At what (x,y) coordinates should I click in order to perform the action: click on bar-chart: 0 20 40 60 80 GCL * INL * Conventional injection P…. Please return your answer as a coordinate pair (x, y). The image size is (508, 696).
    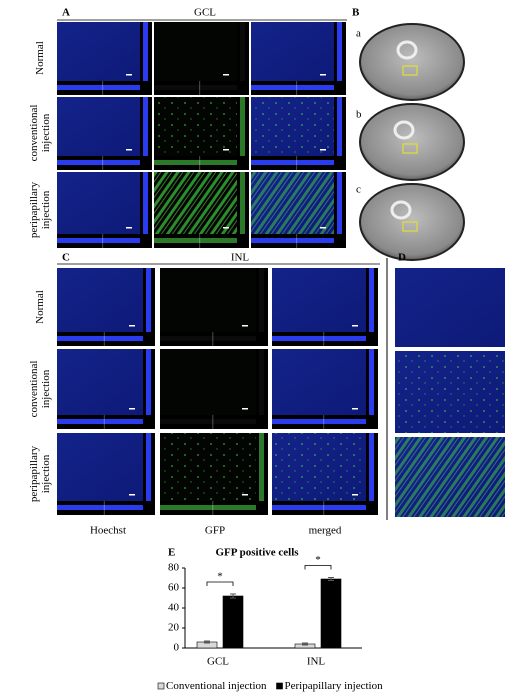
    Looking at the image, I should click on (270, 623).